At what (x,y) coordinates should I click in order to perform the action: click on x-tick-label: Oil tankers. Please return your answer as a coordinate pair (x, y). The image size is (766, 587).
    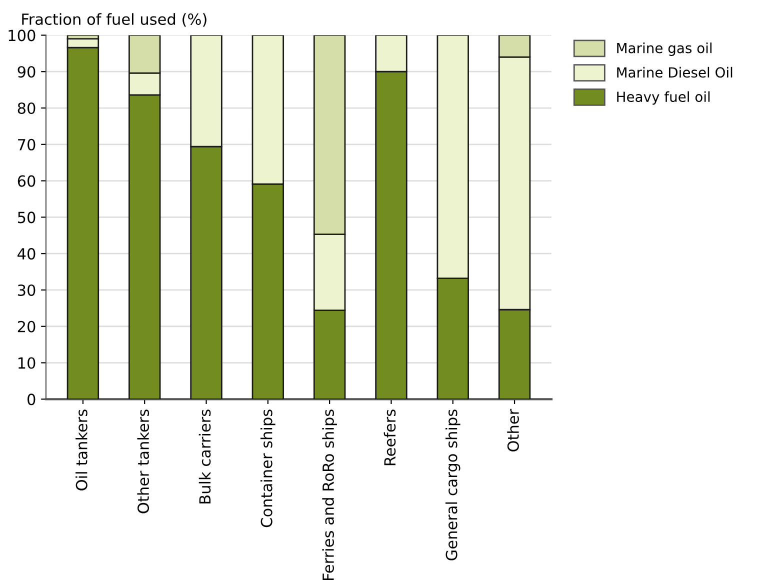
    Looking at the image, I should click on (82, 450).